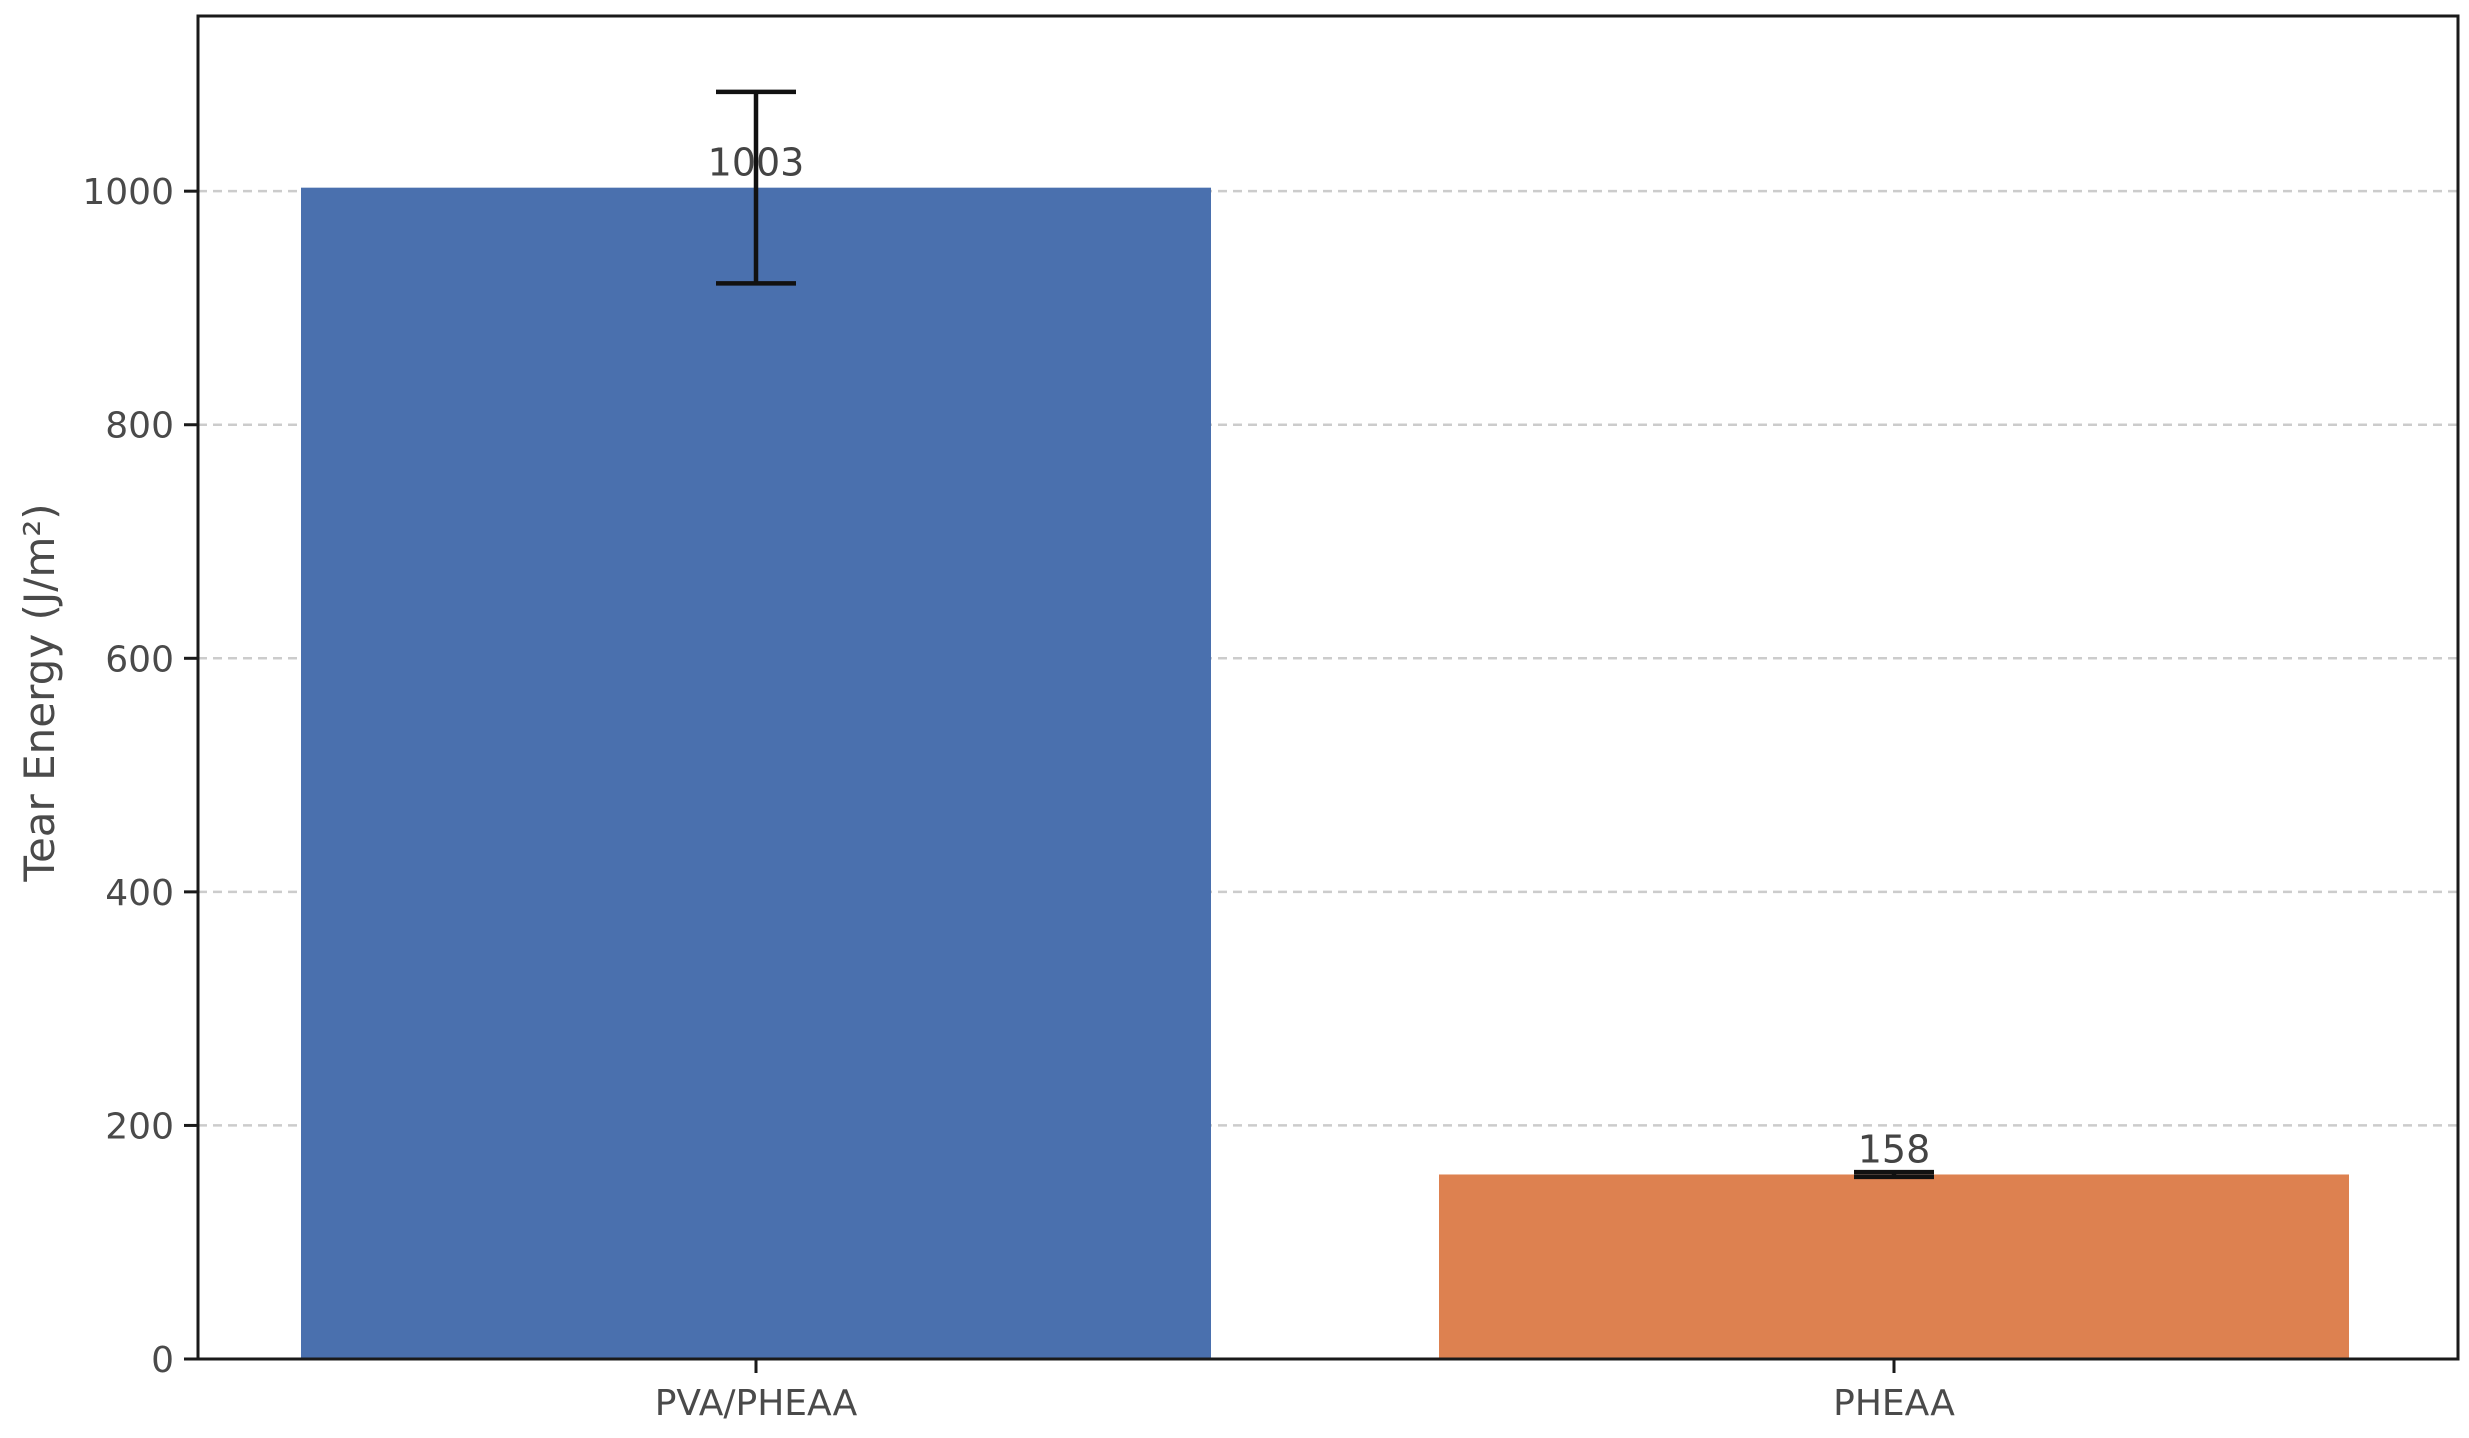 This screenshot has height=1438, width=2469. I want to click on y-tick-label: 400, so click(139, 893).